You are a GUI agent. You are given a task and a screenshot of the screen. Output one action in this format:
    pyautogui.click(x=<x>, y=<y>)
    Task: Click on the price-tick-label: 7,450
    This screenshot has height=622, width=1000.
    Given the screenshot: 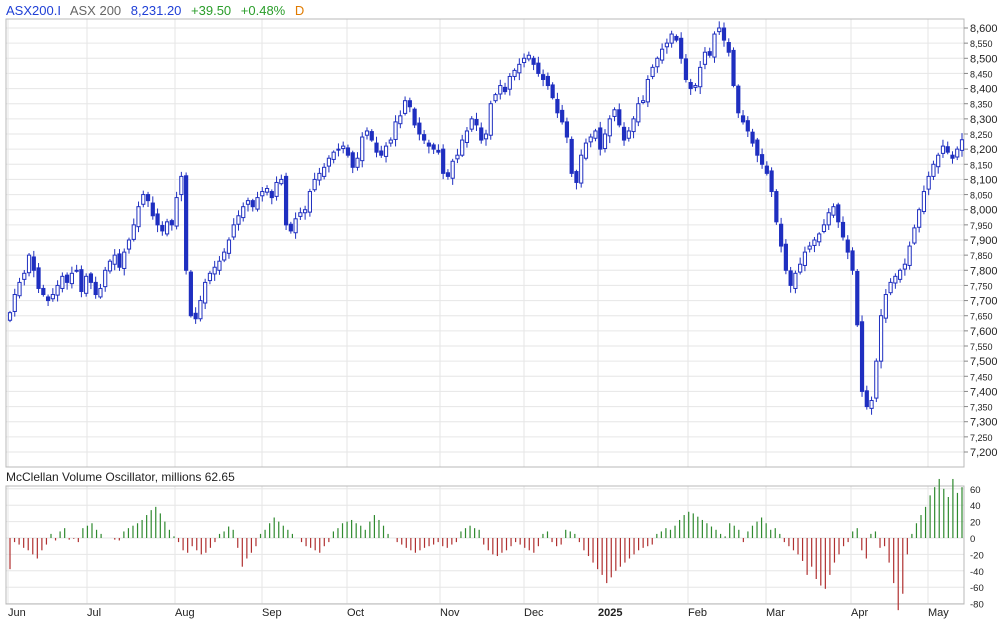 What is the action you would take?
    pyautogui.click(x=981, y=377)
    